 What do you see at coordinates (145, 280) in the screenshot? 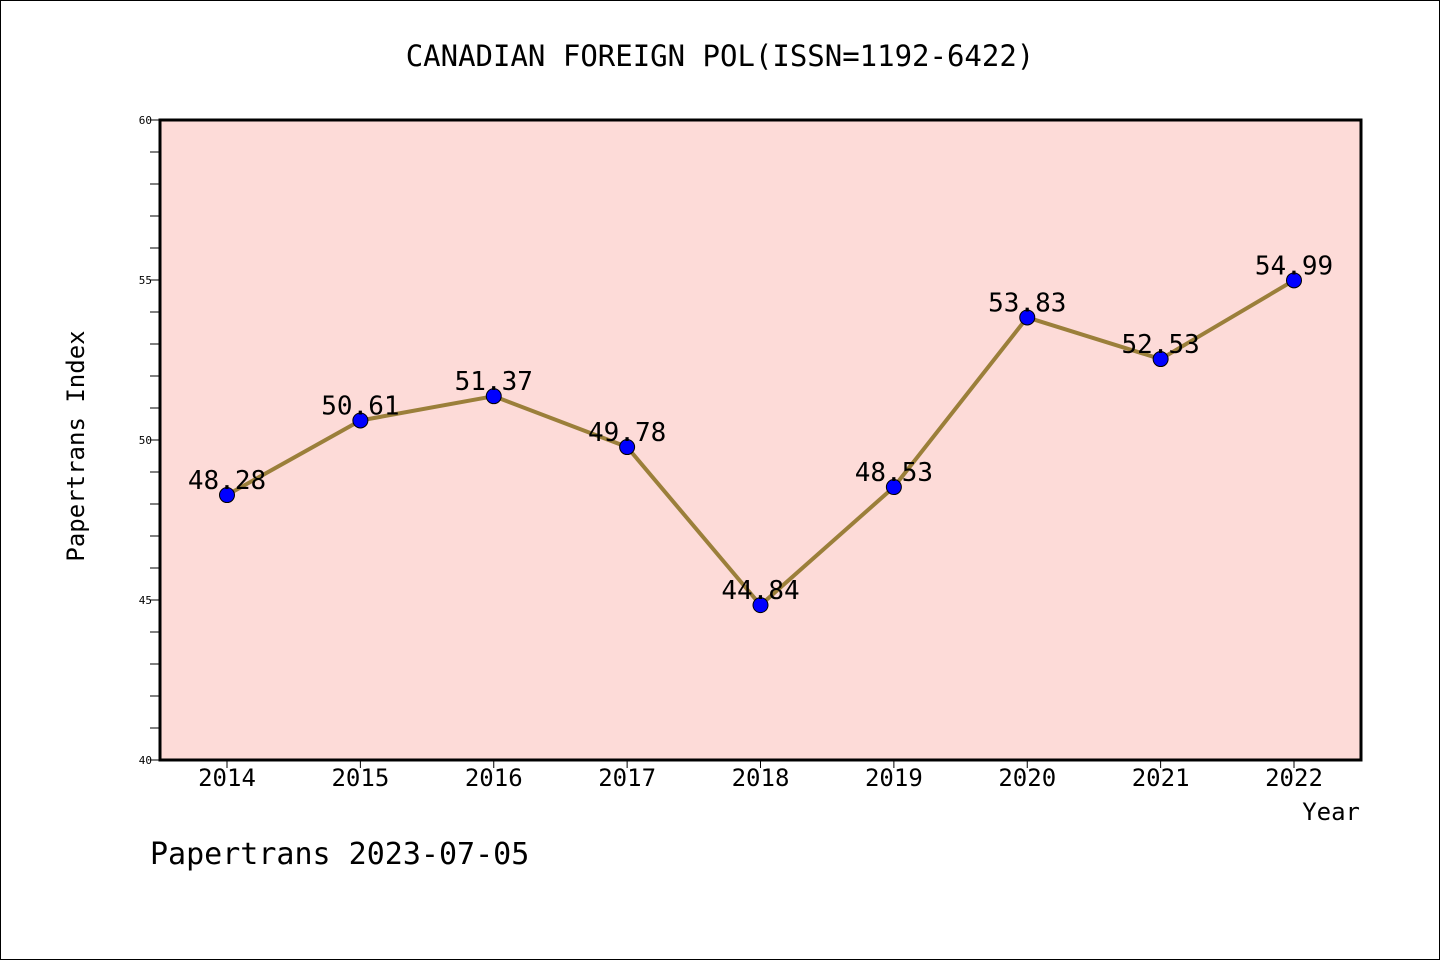
I see `y-tick-label: 55` at bounding box center [145, 280].